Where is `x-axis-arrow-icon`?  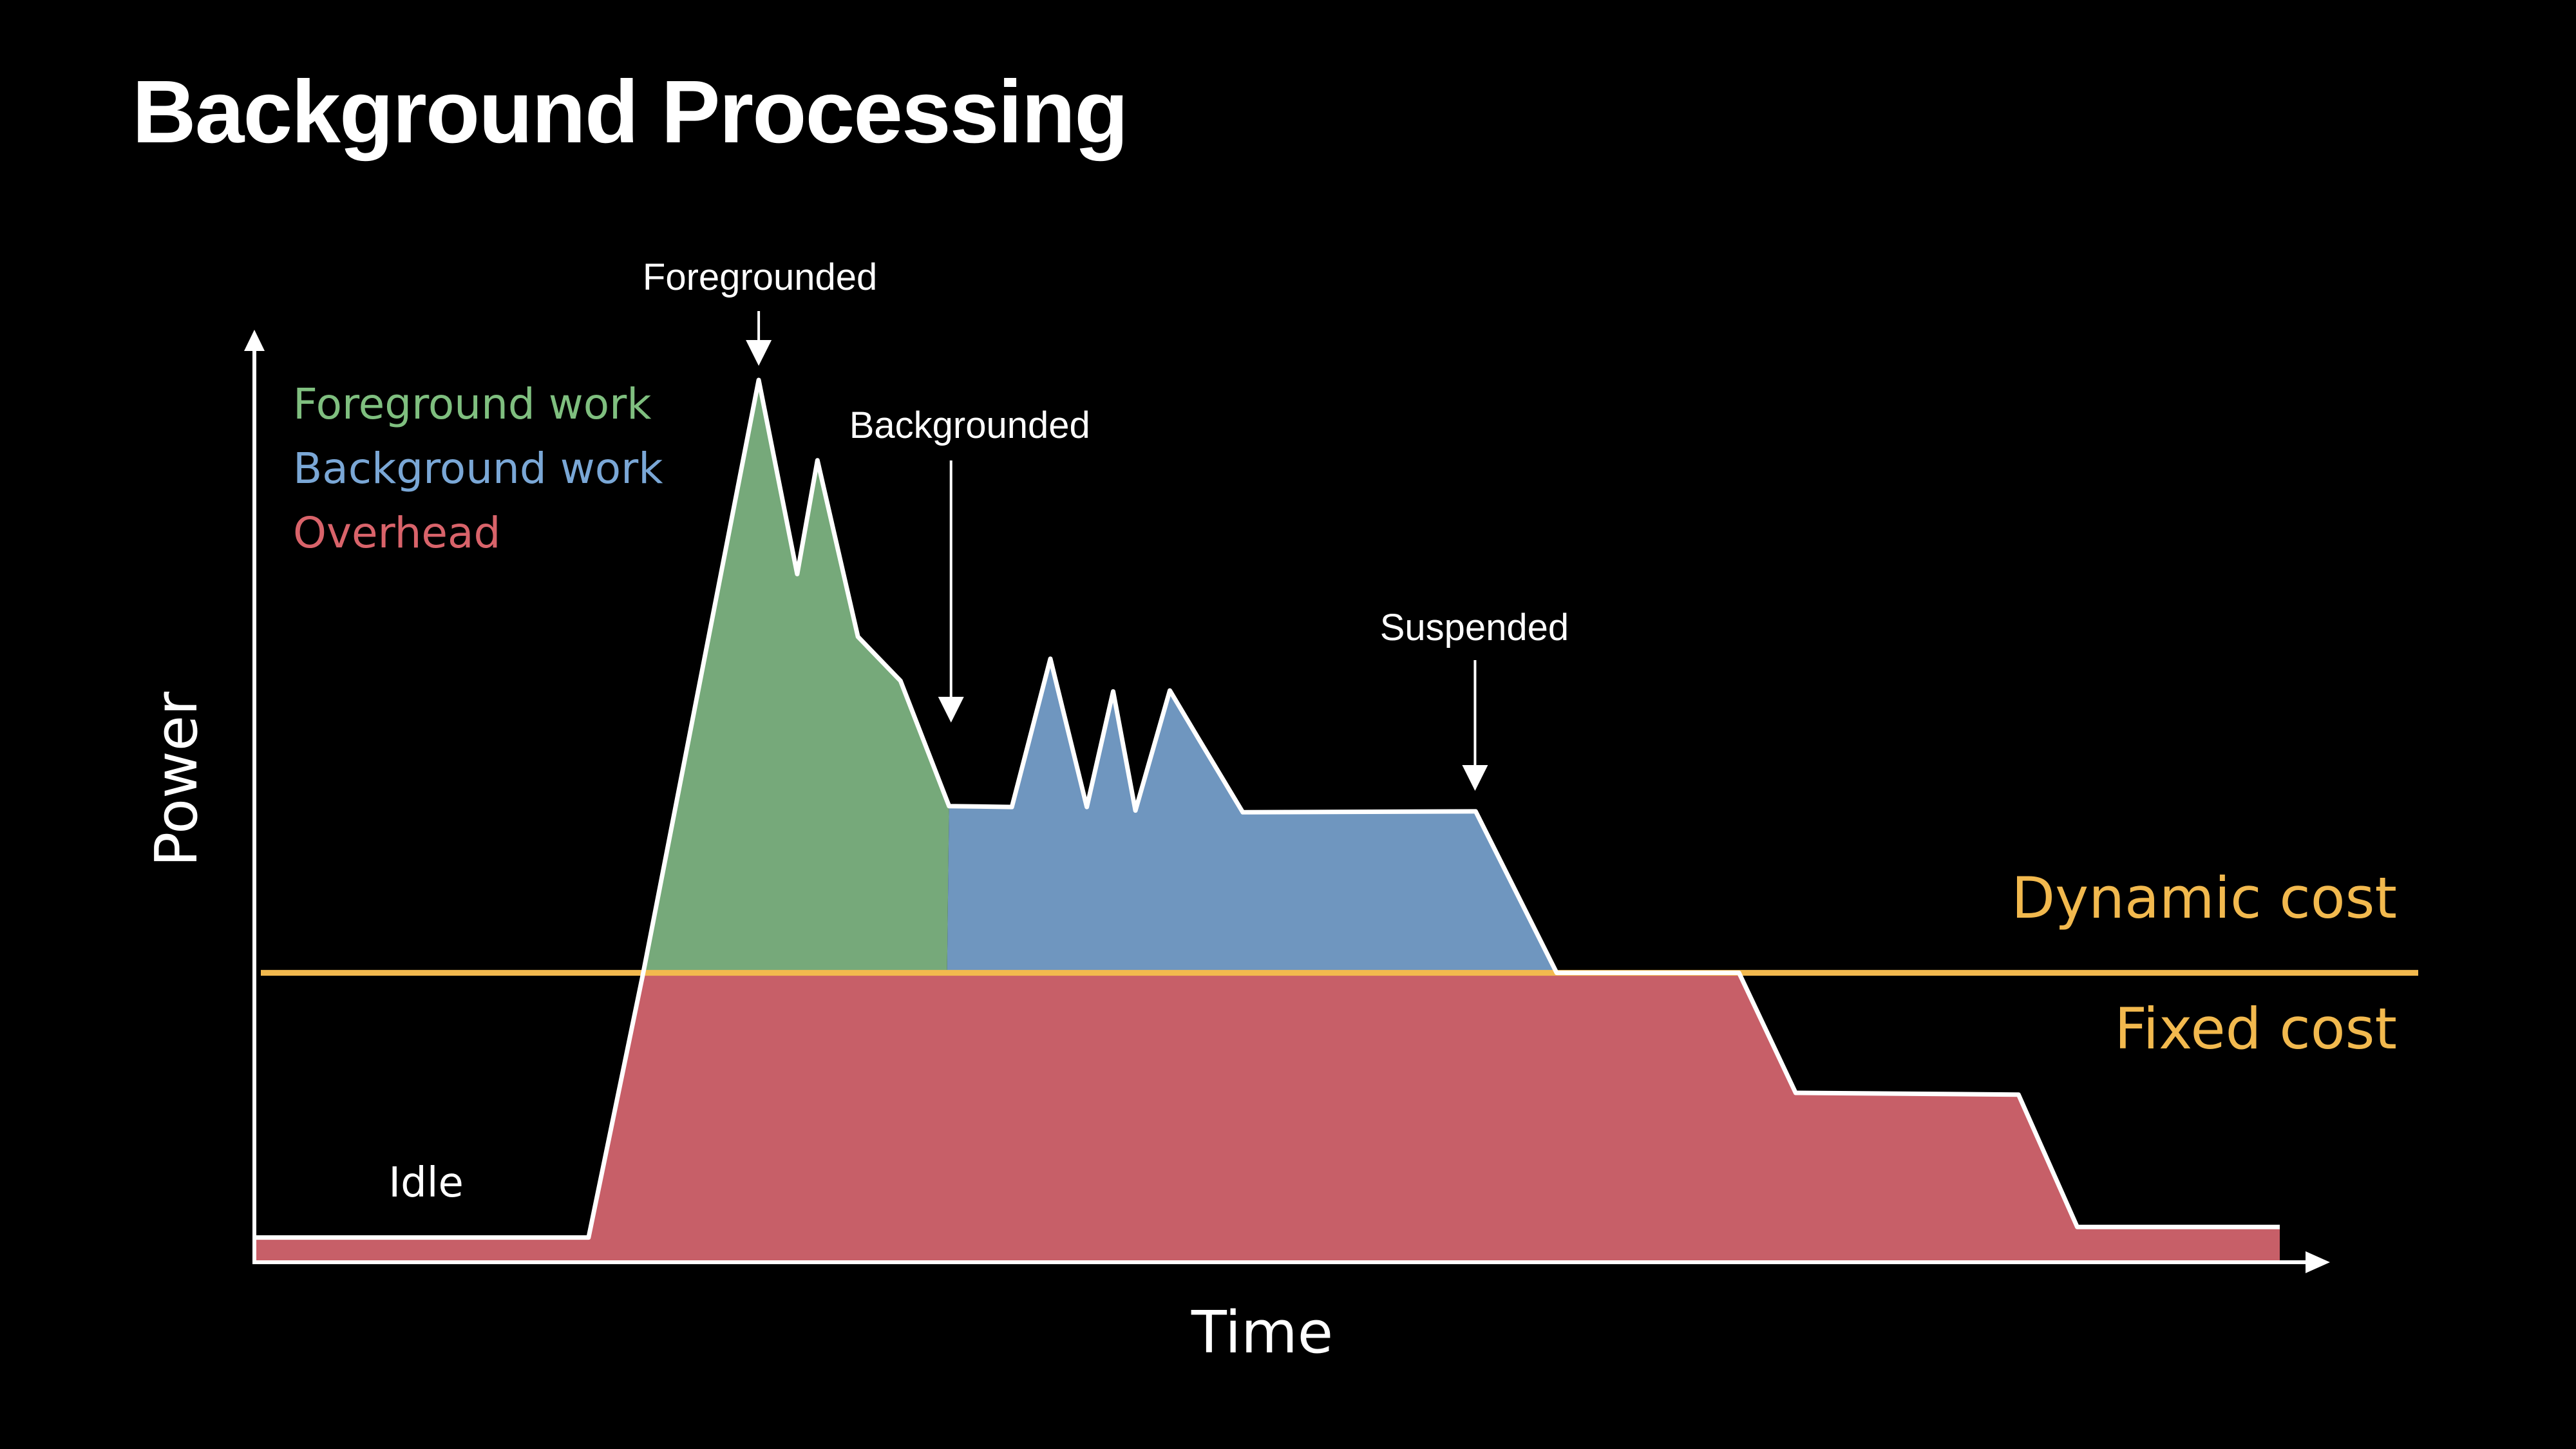
x-axis-arrow-icon is located at coordinates (2318, 1262).